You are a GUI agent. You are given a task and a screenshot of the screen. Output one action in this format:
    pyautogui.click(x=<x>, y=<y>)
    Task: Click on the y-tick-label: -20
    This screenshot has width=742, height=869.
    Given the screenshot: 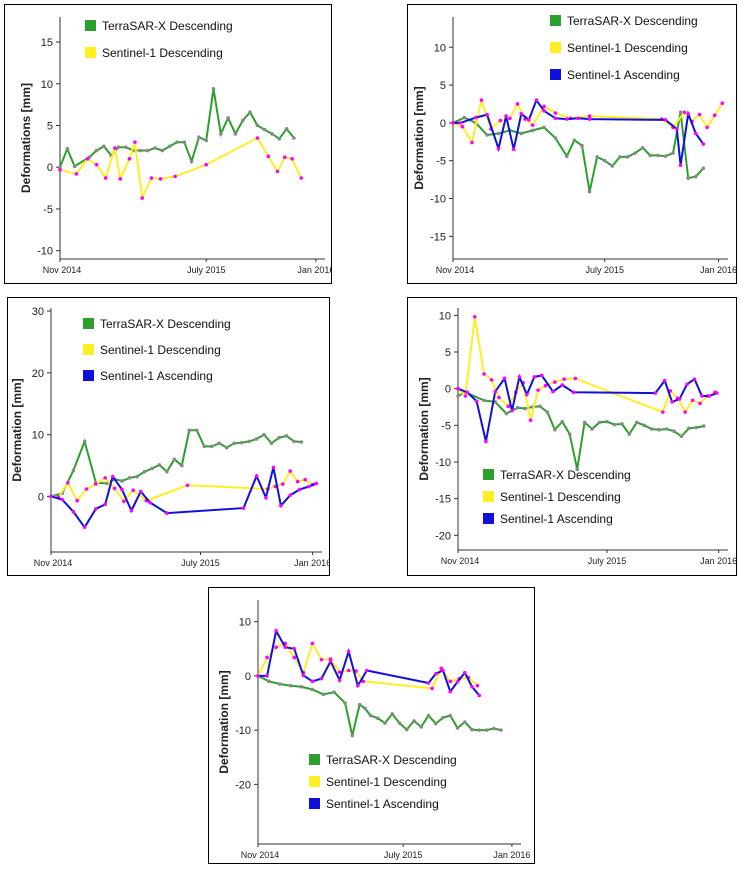 What is the action you would take?
    pyautogui.click(x=443, y=536)
    